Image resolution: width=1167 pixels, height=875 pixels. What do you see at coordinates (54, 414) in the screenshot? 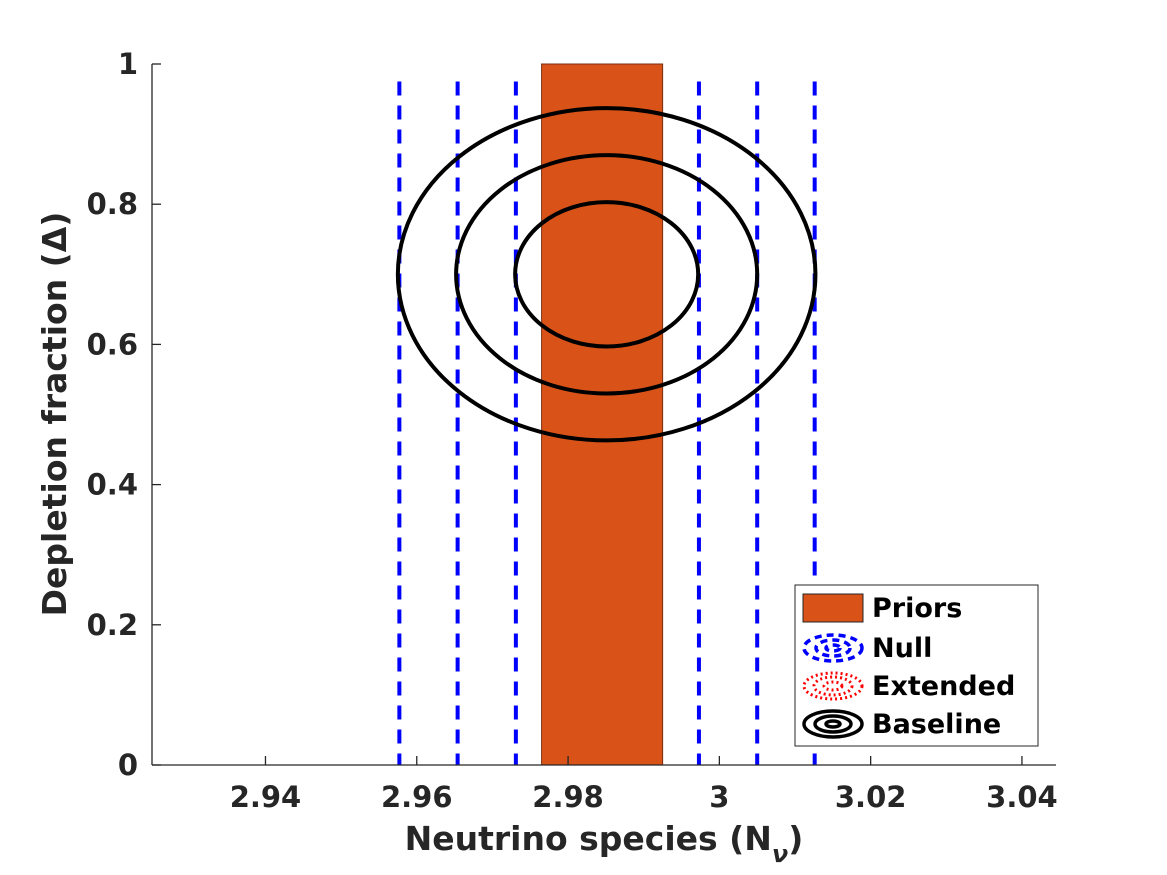
I see `y-axis-label: Depletion fraction (Δ)` at bounding box center [54, 414].